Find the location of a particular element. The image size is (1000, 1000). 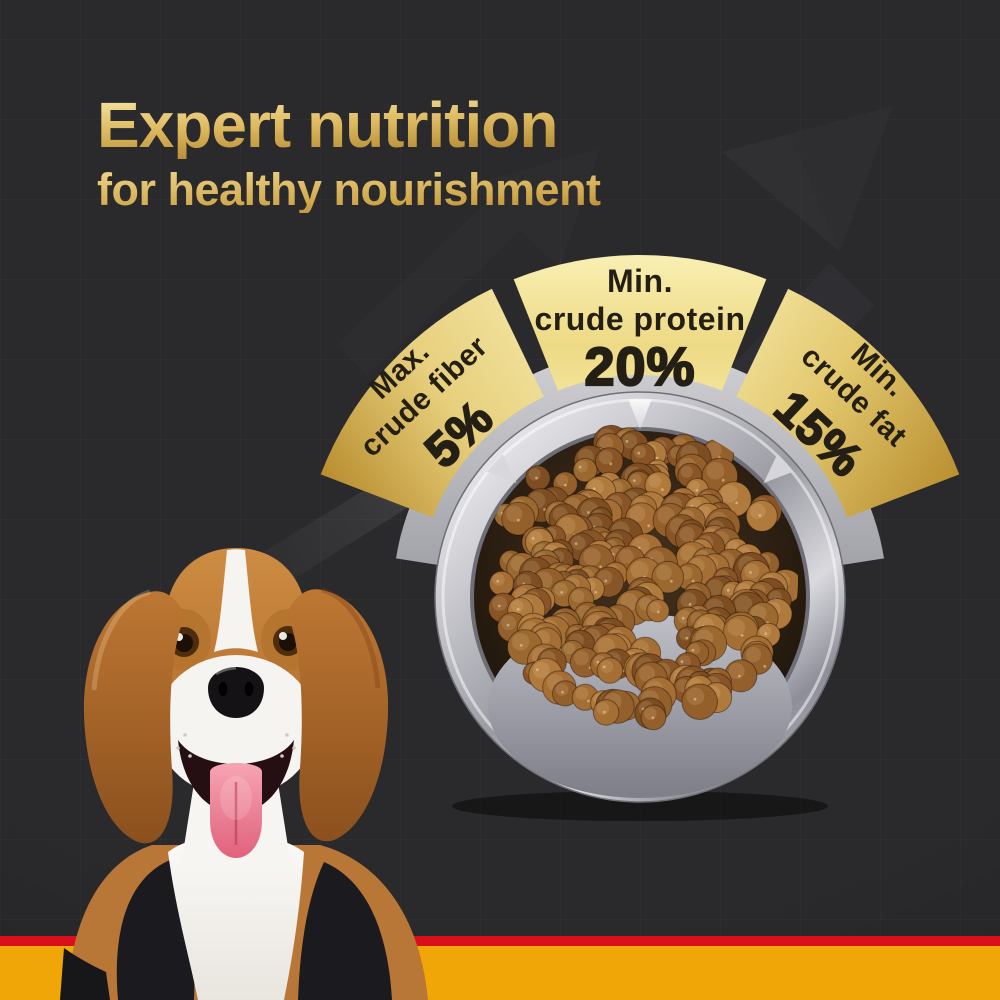

segment-nutrient: crude protein is located at coordinates (640, 319).